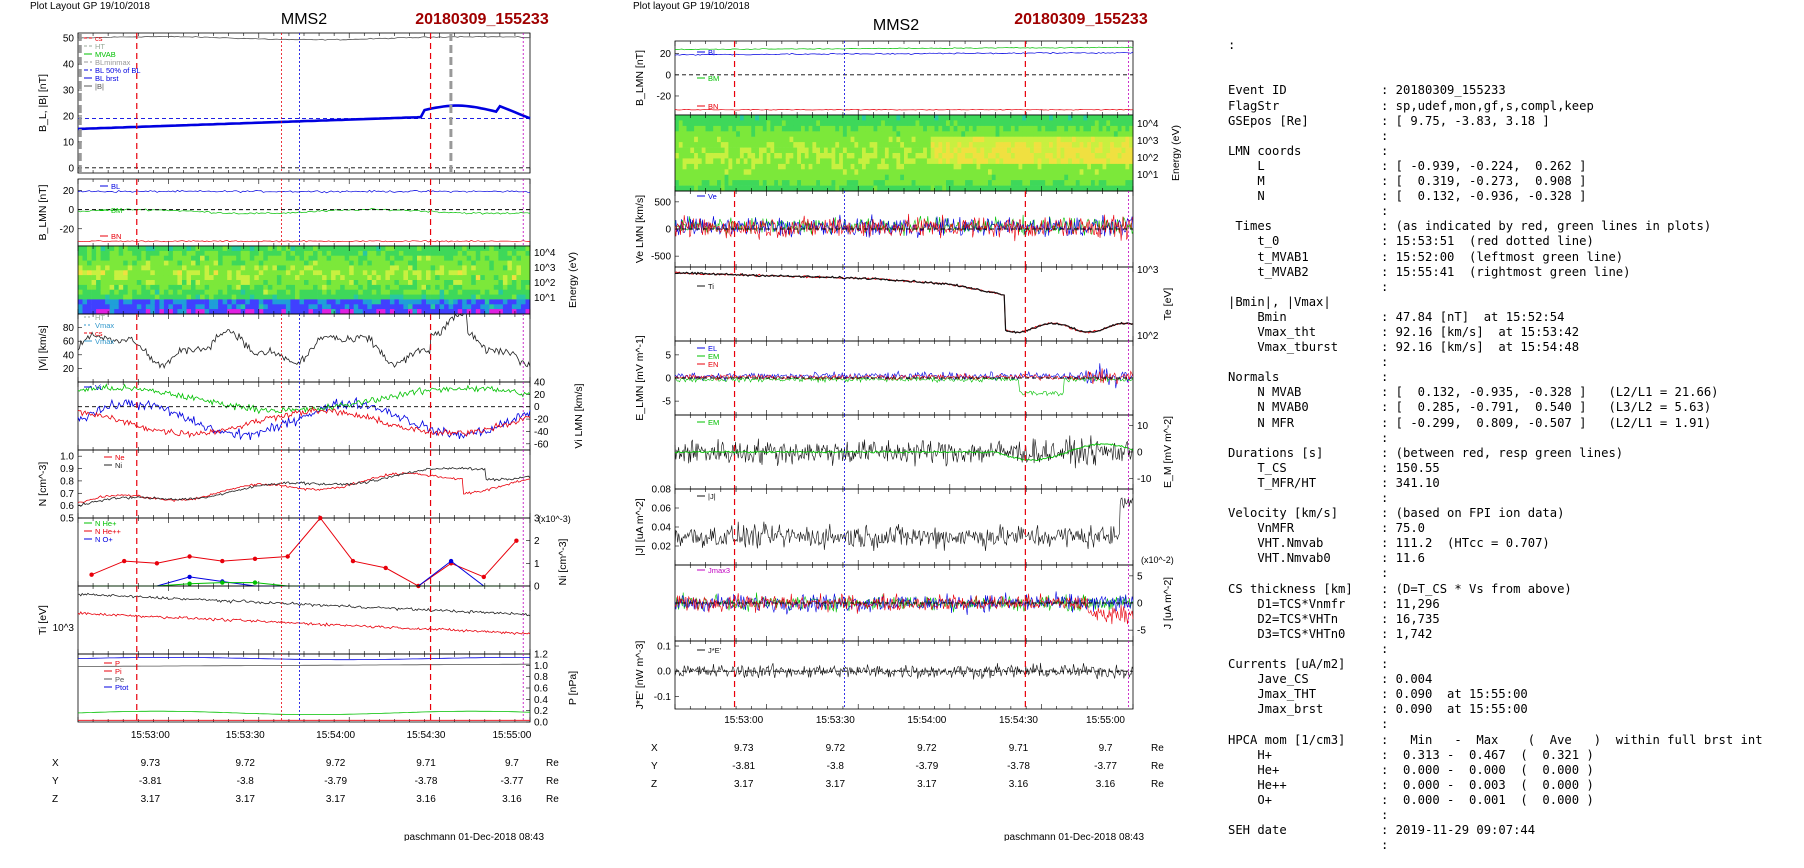 This screenshot has width=1804, height=868. What do you see at coordinates (1261, 528) in the screenshot?
I see `info-key: VnMFR` at bounding box center [1261, 528].